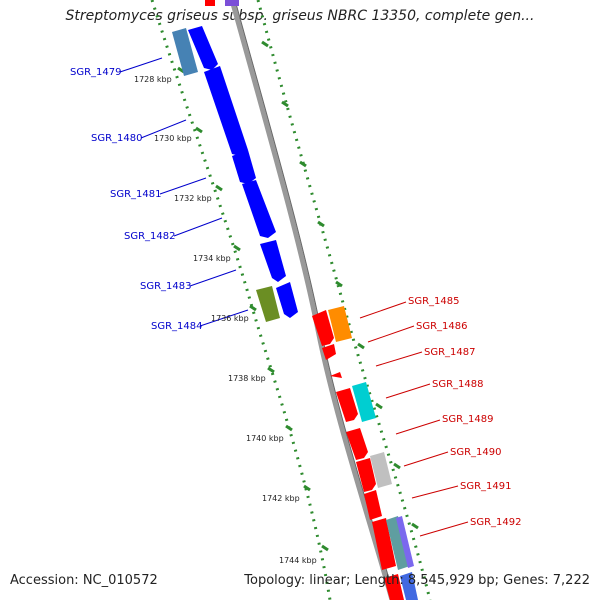 The image size is (600, 600). What do you see at coordinates (230, 318) in the screenshot?
I see `kbp-label: 1736 kbp` at bounding box center [230, 318].